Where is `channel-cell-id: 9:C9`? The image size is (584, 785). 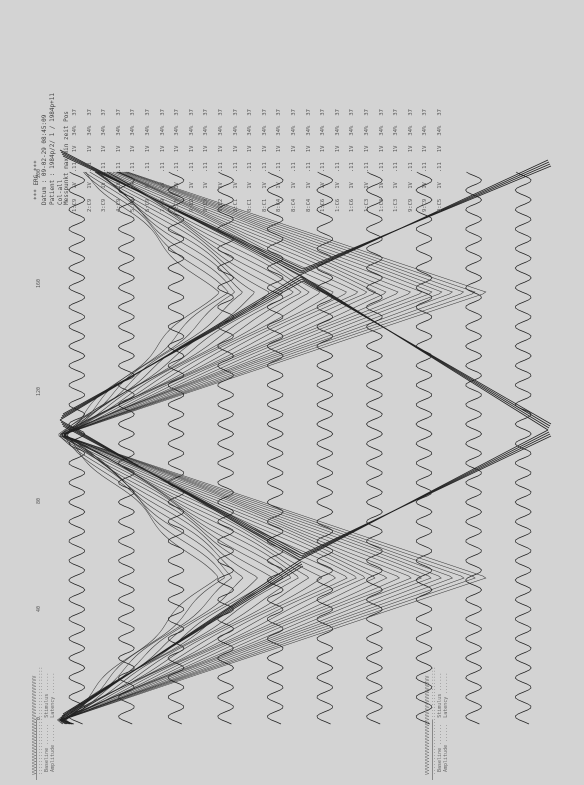
channel-cell-id: 9:C9 is located at coordinates (425, 205).